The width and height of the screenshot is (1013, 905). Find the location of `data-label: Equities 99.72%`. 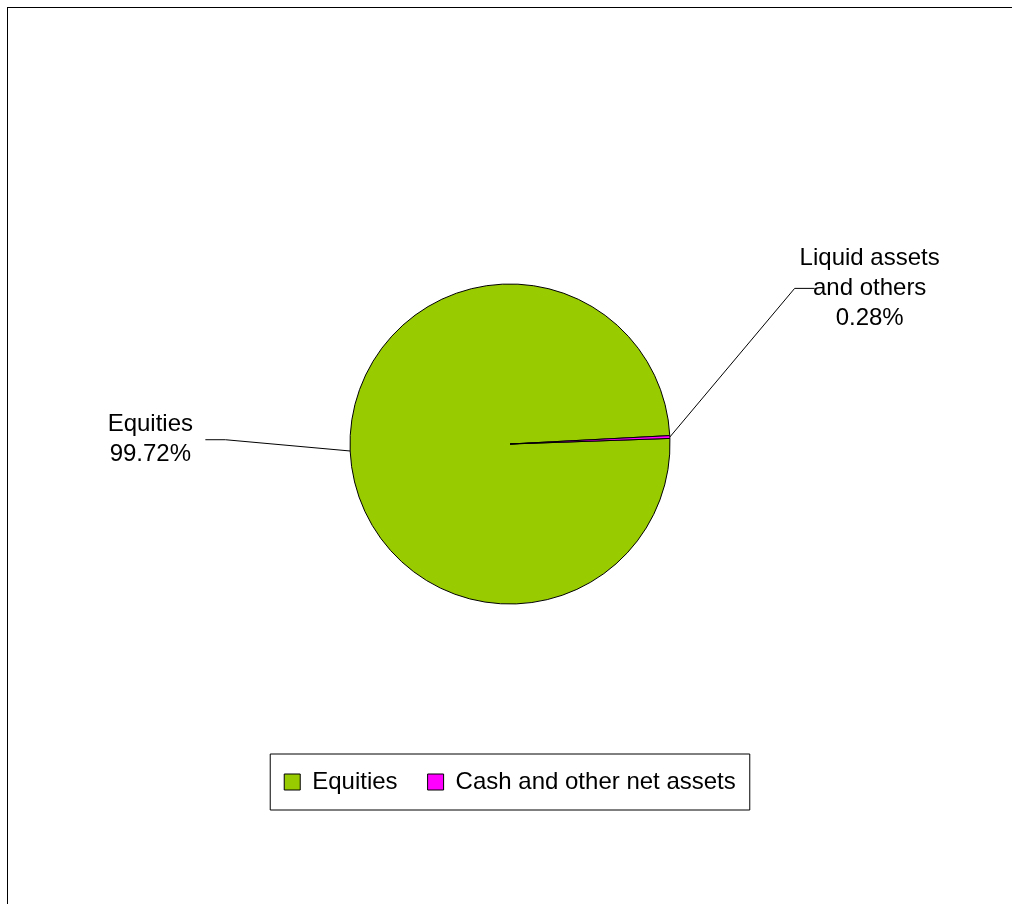

data-label: Equities 99.72% is located at coordinates (150, 438).